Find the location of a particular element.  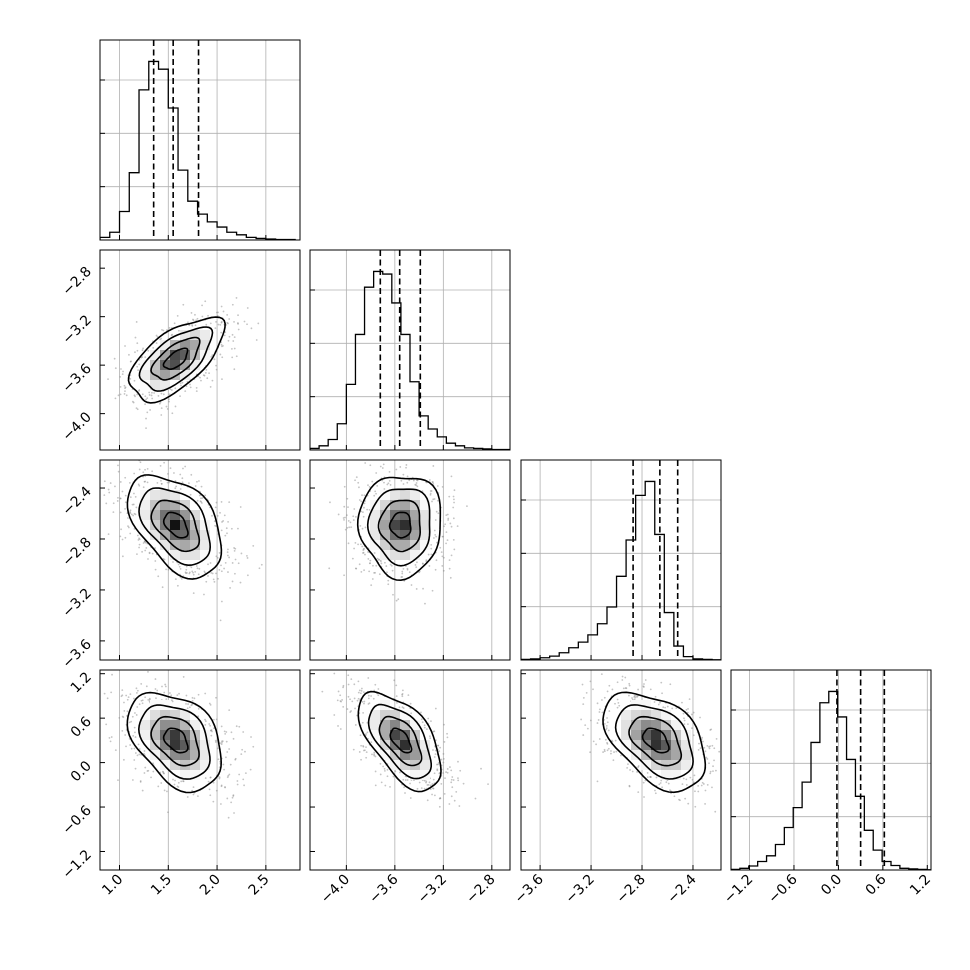

x-tick-label: −3.6 is located at coordinates (383, 888).